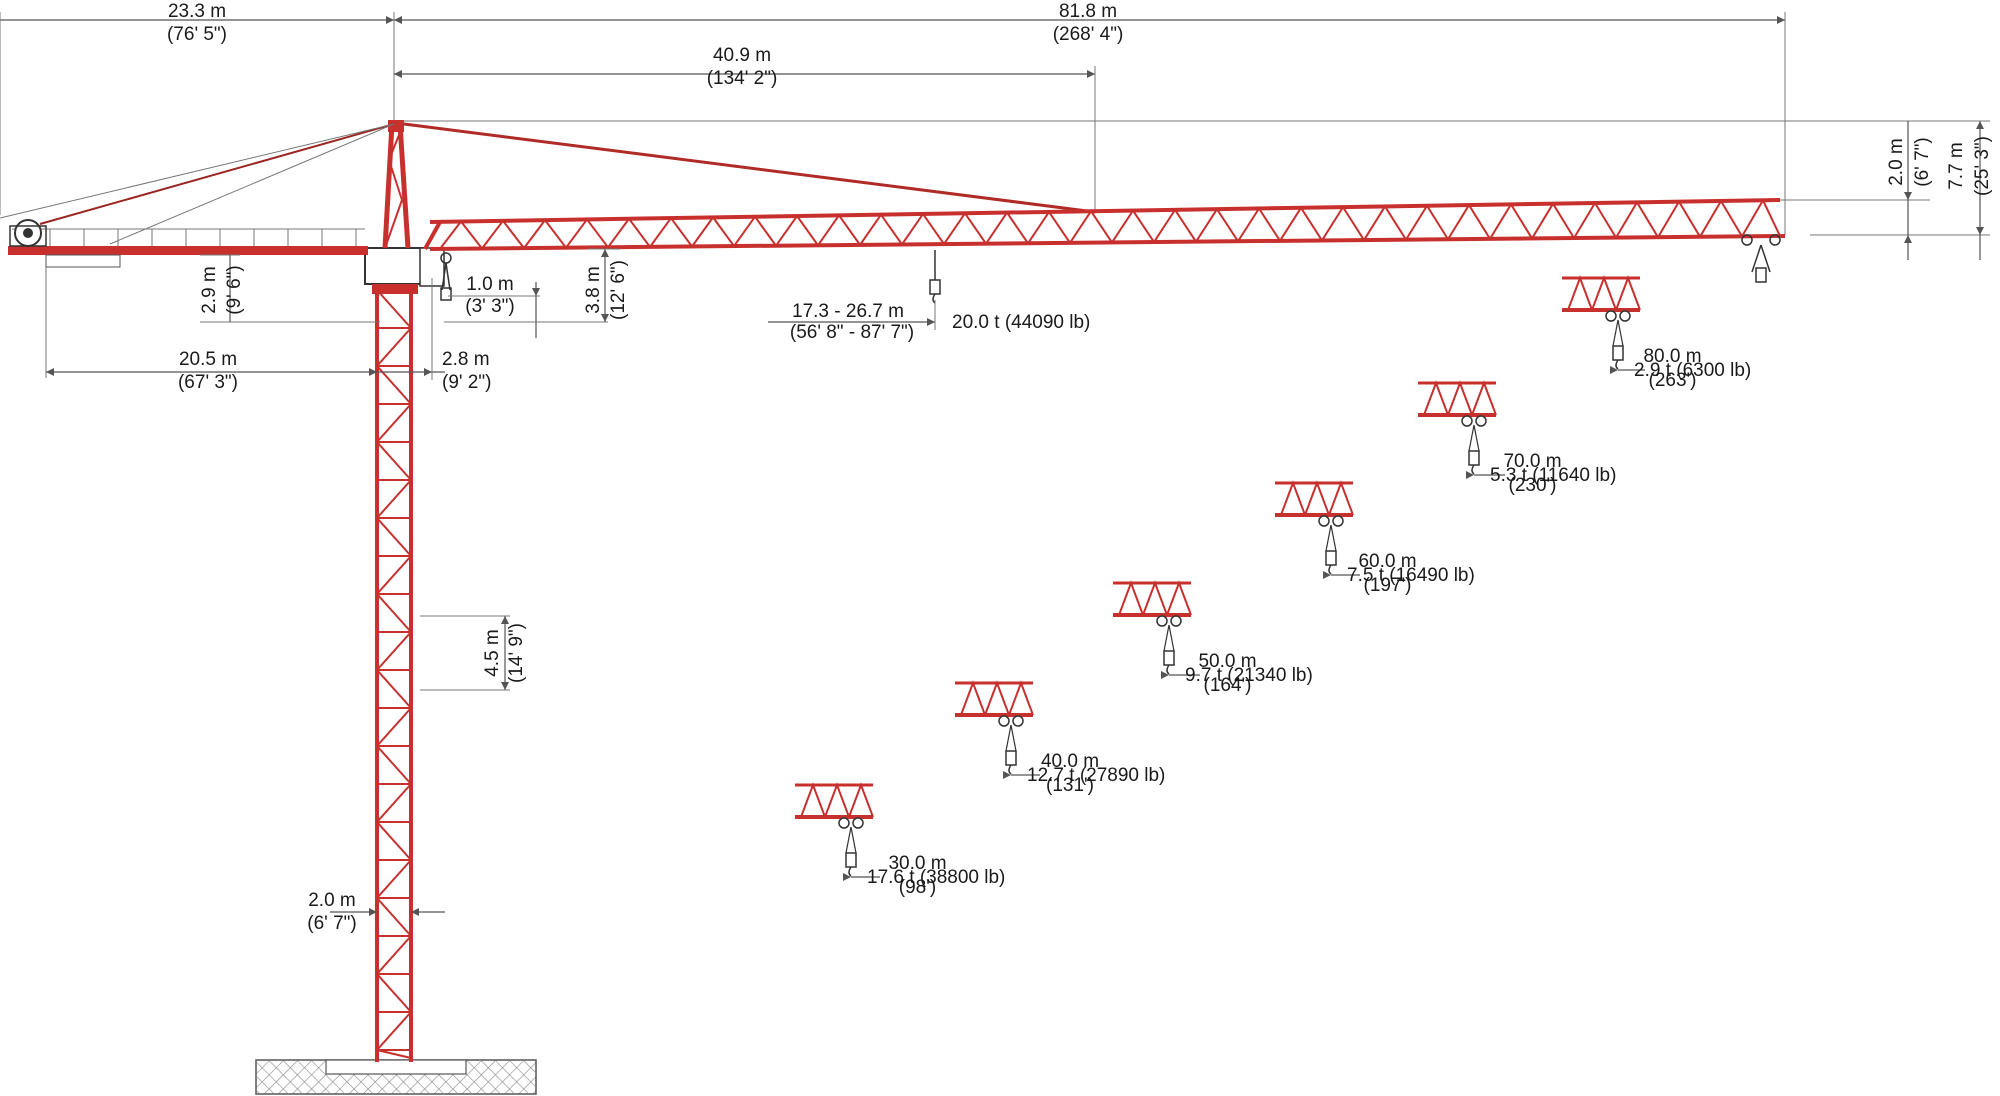 This screenshot has height=1096, width=2000. I want to click on load-point-3: 60.0 m (197')7.5 t (16490 lb), so click(1375, 538).